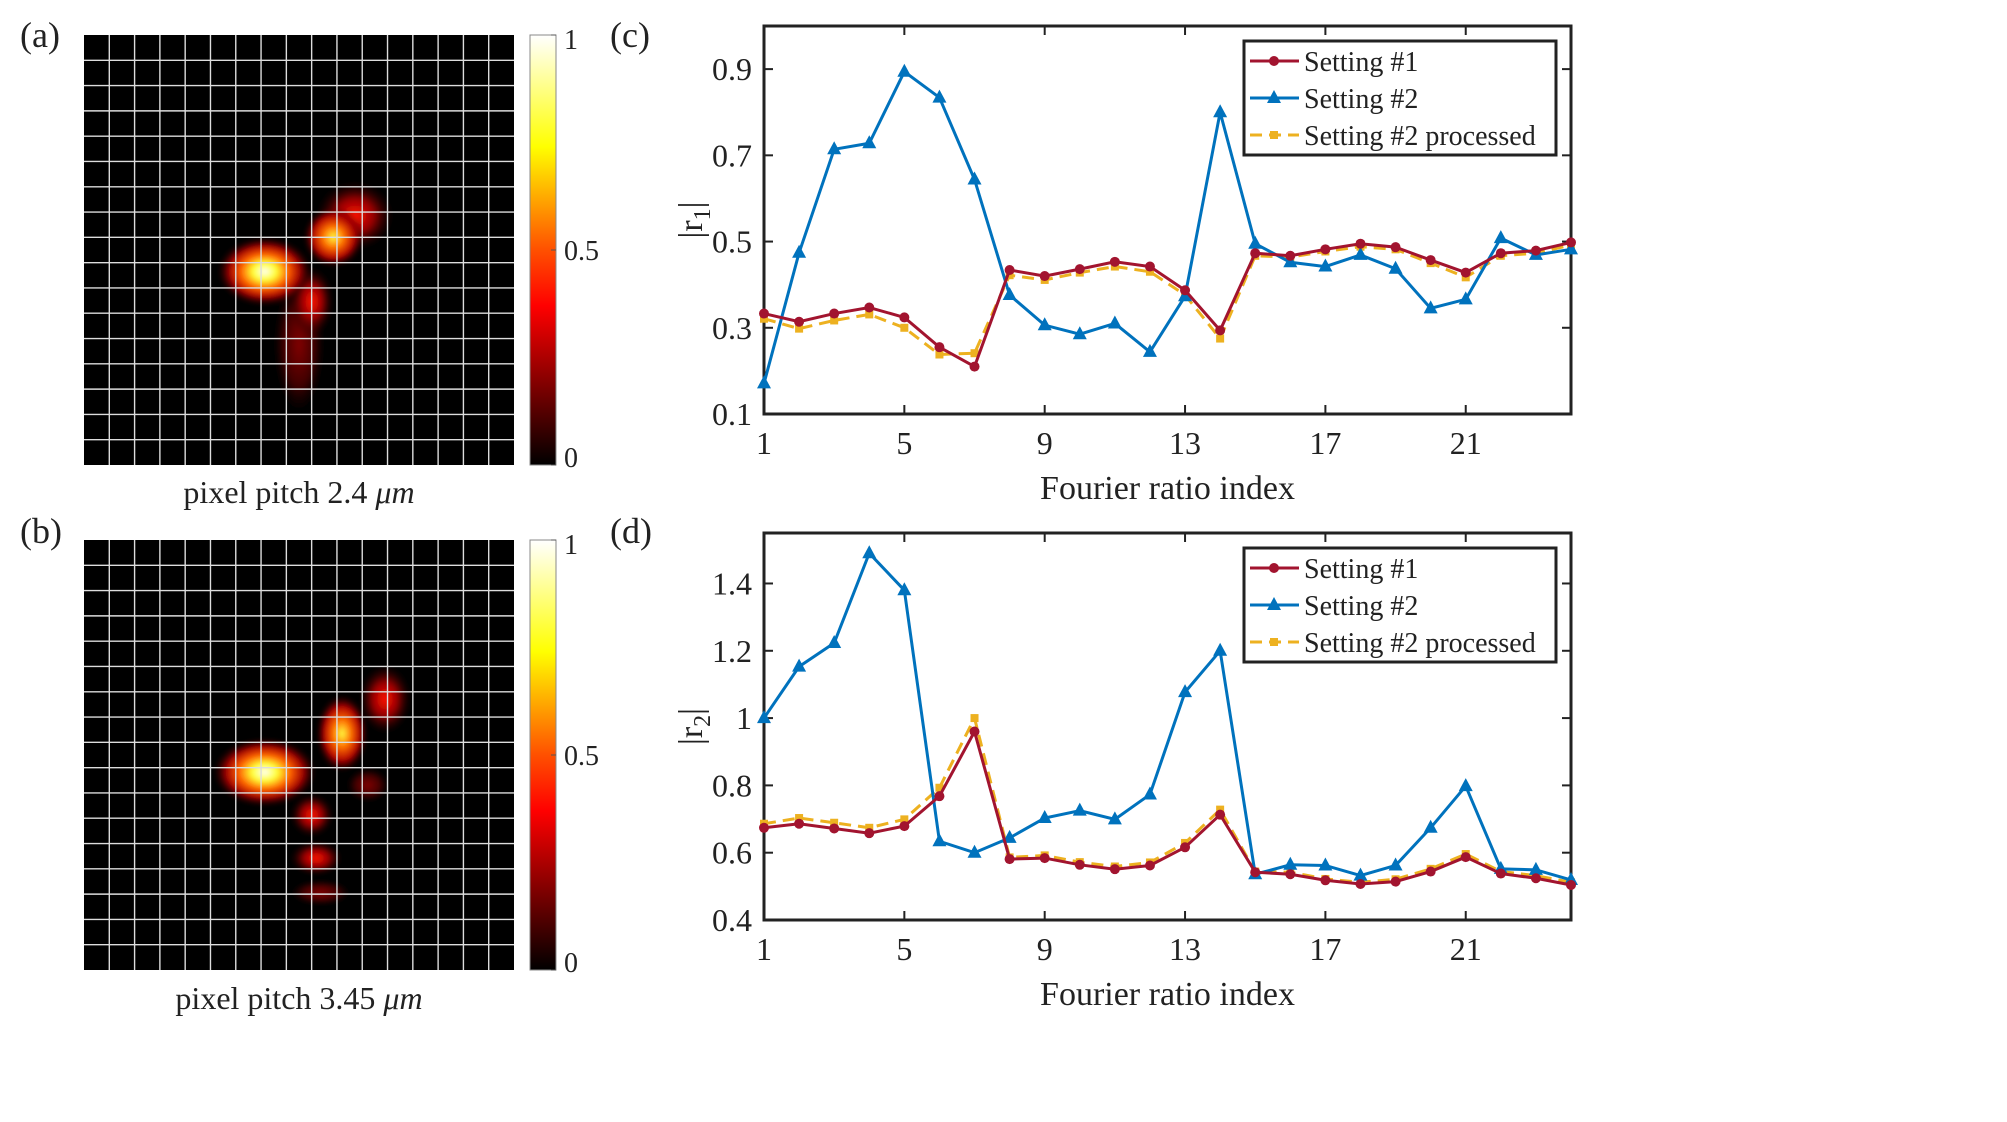 The height and width of the screenshot is (1122, 2007). Describe the element at coordinates (764, 949) in the screenshot. I see `x-tick-label: 1` at that location.